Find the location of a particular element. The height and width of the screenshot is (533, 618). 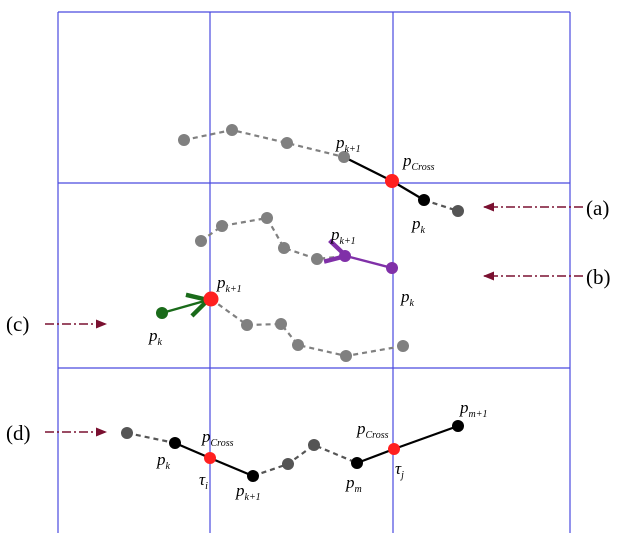

trajectory-a-dashed-path is located at coordinates (264, 143).